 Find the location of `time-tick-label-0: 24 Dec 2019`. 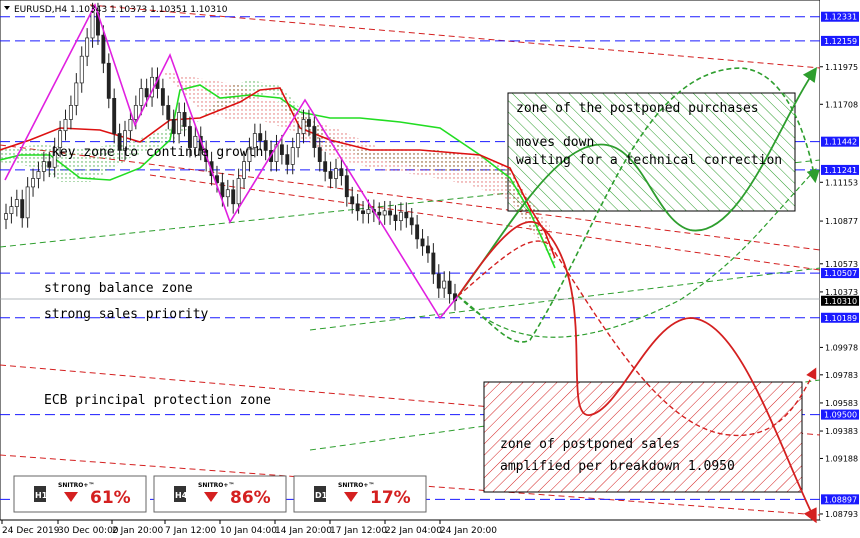

time-tick-label-0: 24 Dec 2019 is located at coordinates (31, 531).